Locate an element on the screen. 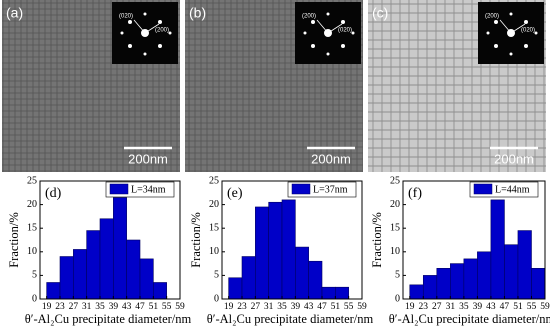 The width and height of the screenshot is (550, 334). panel-label: (c) is located at coordinates (380, 13).